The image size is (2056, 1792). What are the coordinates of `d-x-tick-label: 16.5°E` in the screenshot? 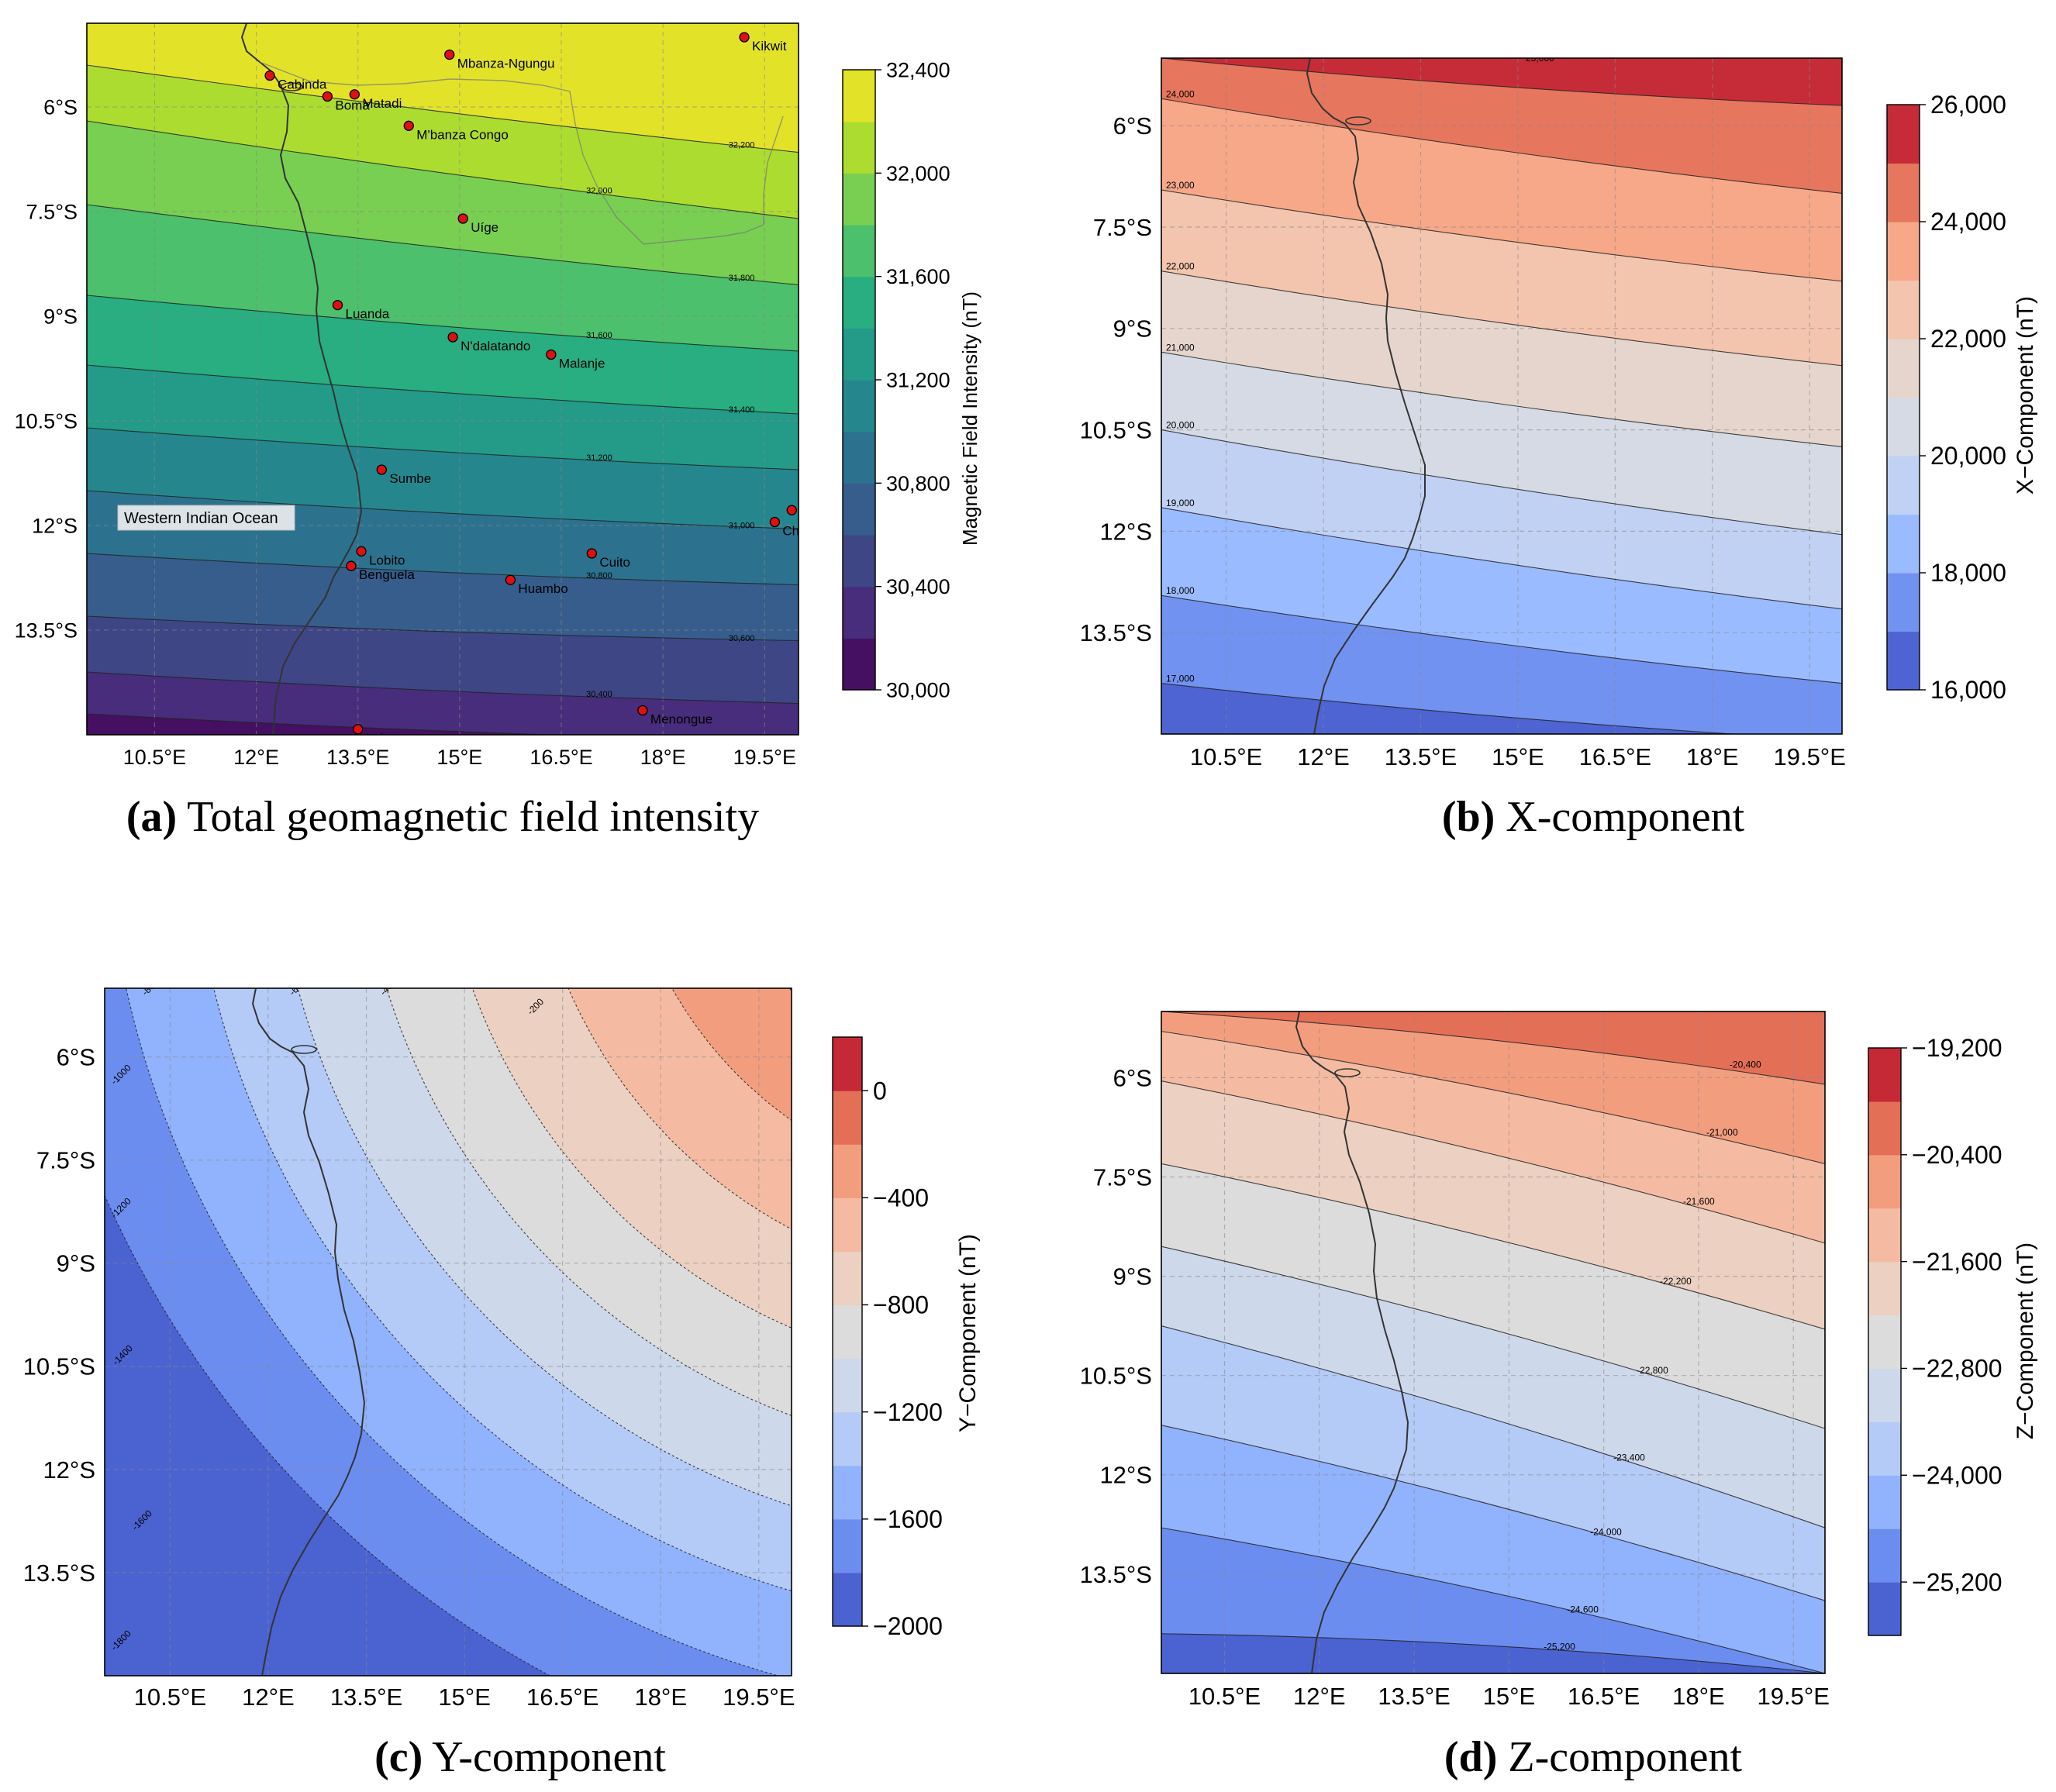 It's located at (1604, 1696).